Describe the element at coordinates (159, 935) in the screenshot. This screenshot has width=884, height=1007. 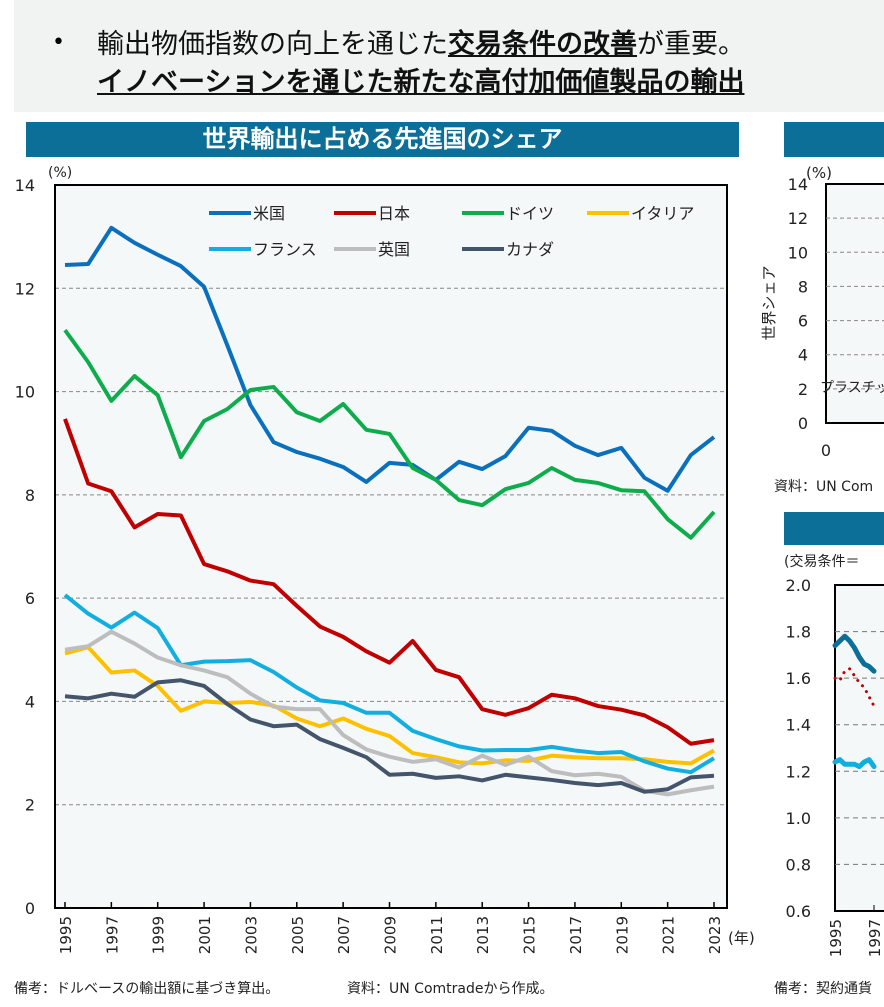
I see `x-tick-label: 1999` at that location.